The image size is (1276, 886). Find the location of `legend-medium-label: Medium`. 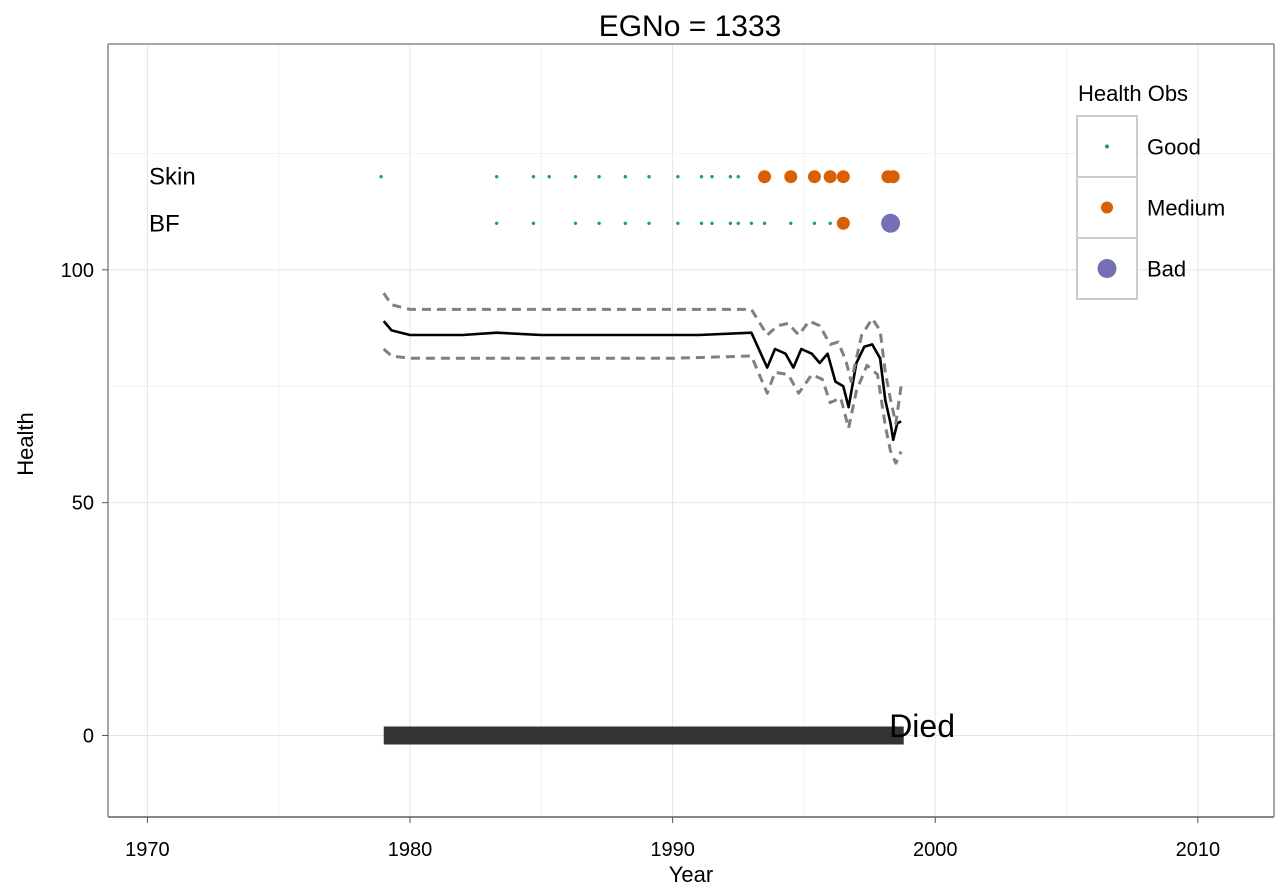

legend-medium-label: Medium is located at coordinates (1186, 208).